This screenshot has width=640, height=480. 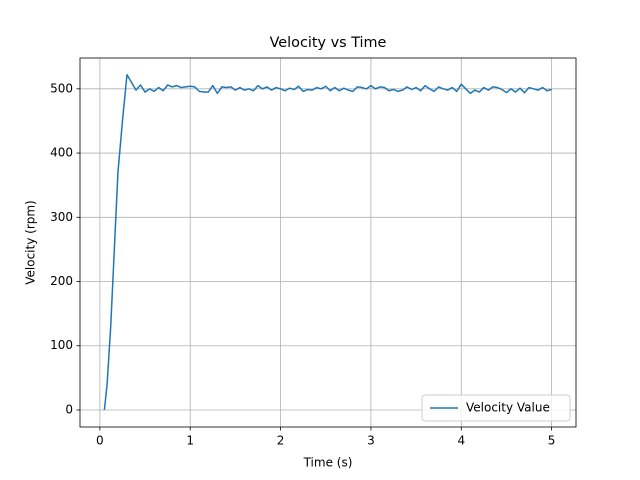 What do you see at coordinates (190, 441) in the screenshot?
I see `x-tick-label: 1` at bounding box center [190, 441].